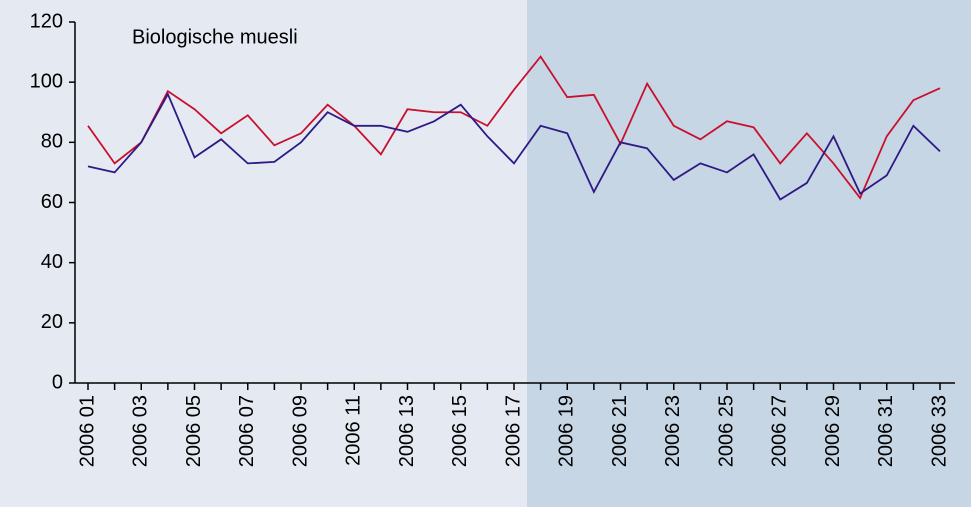 The height and width of the screenshot is (512, 971). What do you see at coordinates (215, 37) in the screenshot?
I see `chart-title: Biologische muesli` at bounding box center [215, 37].